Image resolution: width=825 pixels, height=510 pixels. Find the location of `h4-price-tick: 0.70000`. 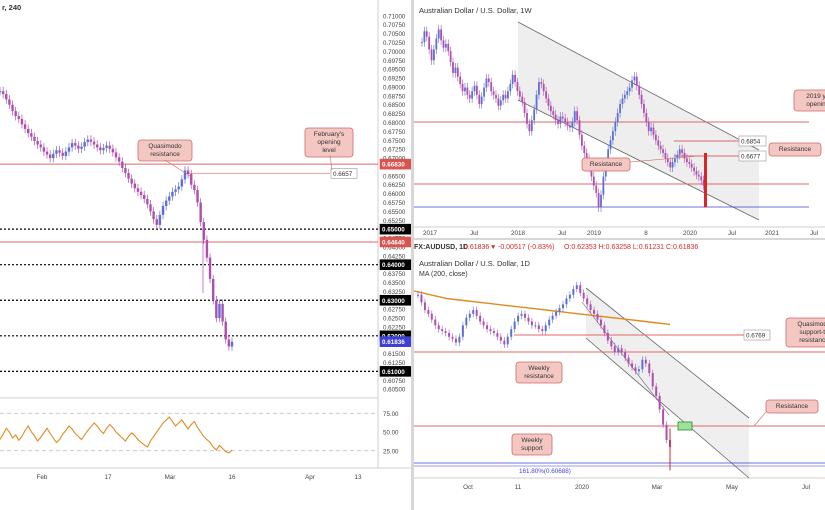

h4-price-tick: 0.70000 is located at coordinates (394, 52).